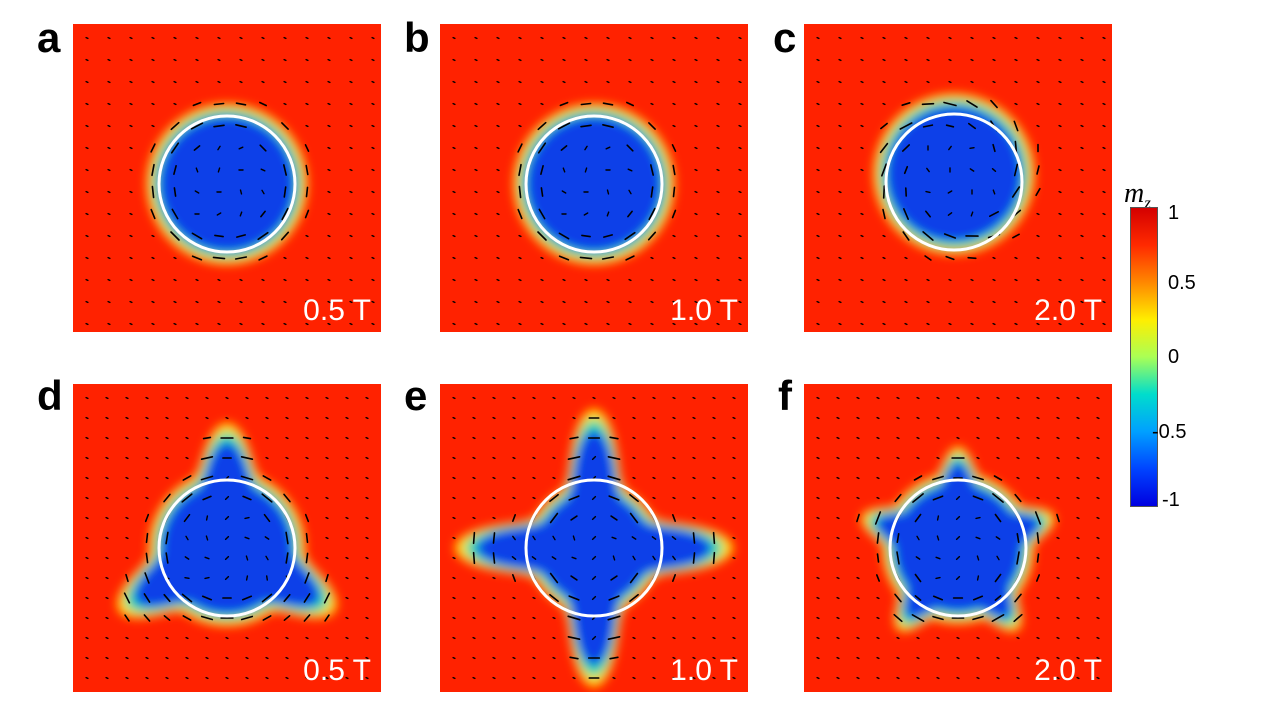 The width and height of the screenshot is (1280, 720). I want to click on panel-letter: d, so click(50, 395).